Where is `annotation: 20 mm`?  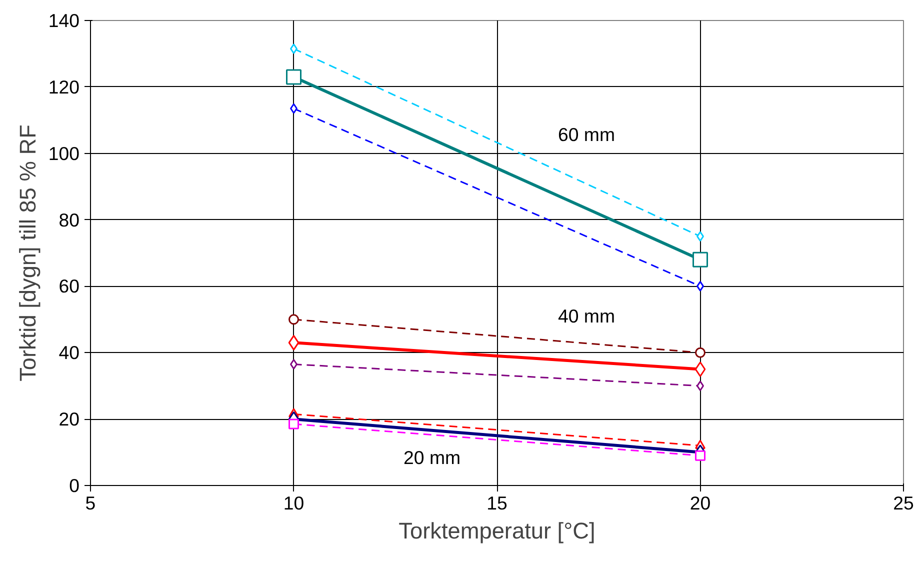
annotation: 20 mm is located at coordinates (432, 457).